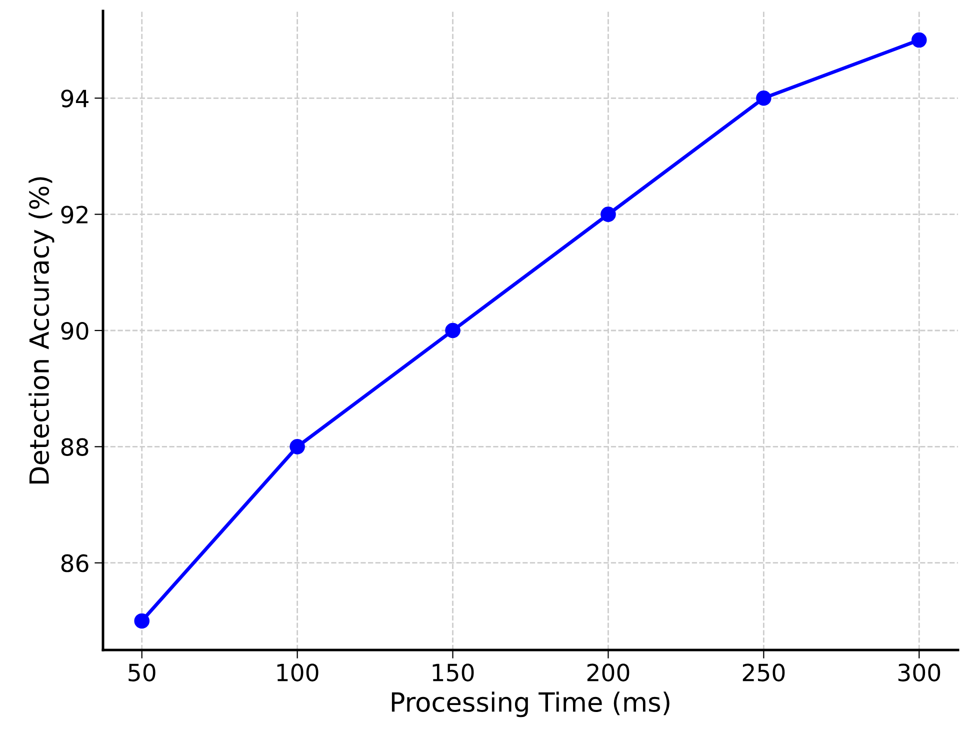 The width and height of the screenshot is (961, 738). What do you see at coordinates (919, 673) in the screenshot?
I see `x-tick-label: 300` at bounding box center [919, 673].